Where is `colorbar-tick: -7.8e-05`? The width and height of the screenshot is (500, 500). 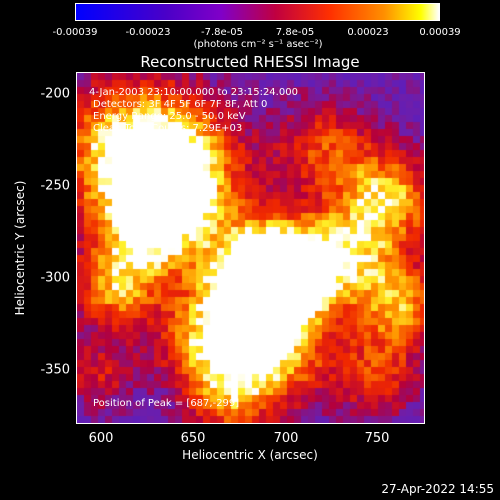 colorbar-tick: -7.8e-05 is located at coordinates (222, 32).